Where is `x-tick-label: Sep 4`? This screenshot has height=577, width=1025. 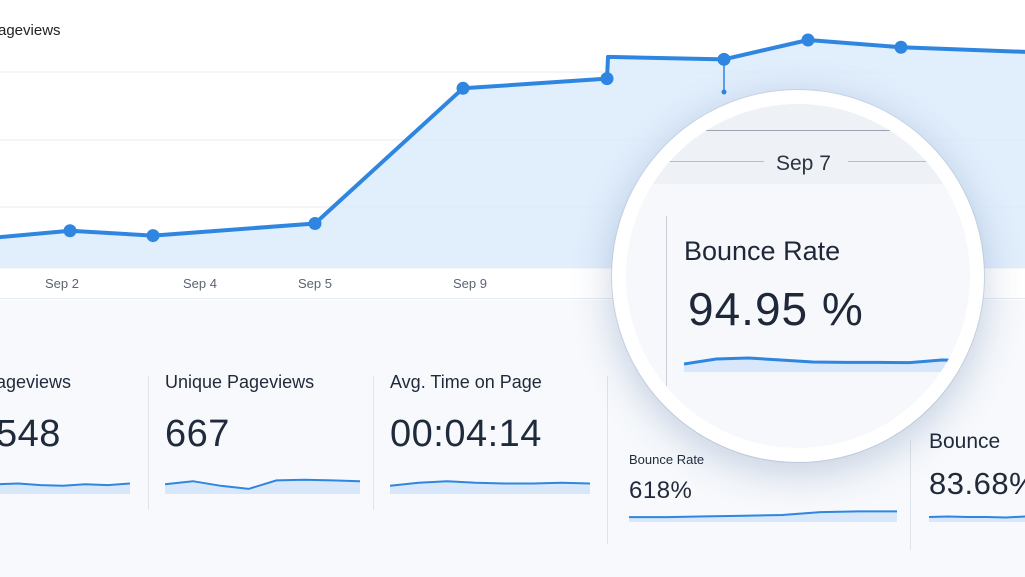
x-tick-label: Sep 4 is located at coordinates (200, 283).